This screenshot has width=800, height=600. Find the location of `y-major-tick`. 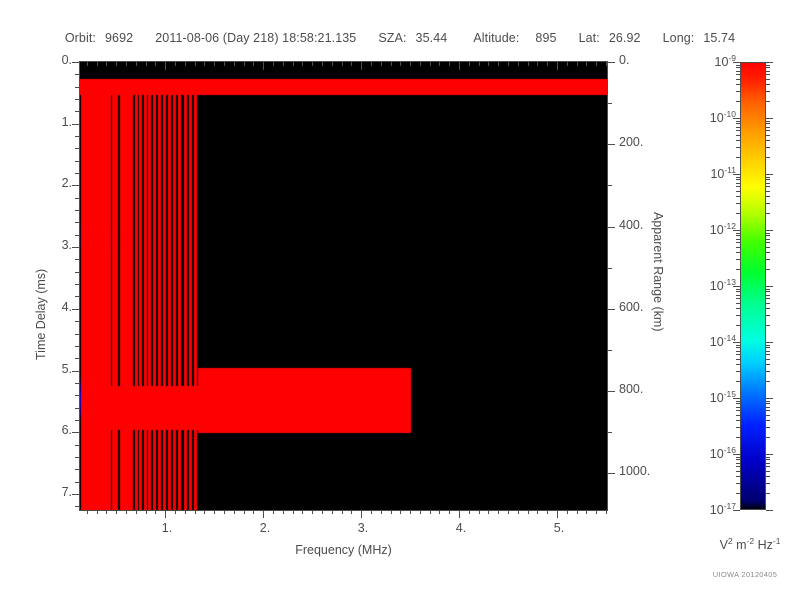

y-major-tick is located at coordinates (76, 371).